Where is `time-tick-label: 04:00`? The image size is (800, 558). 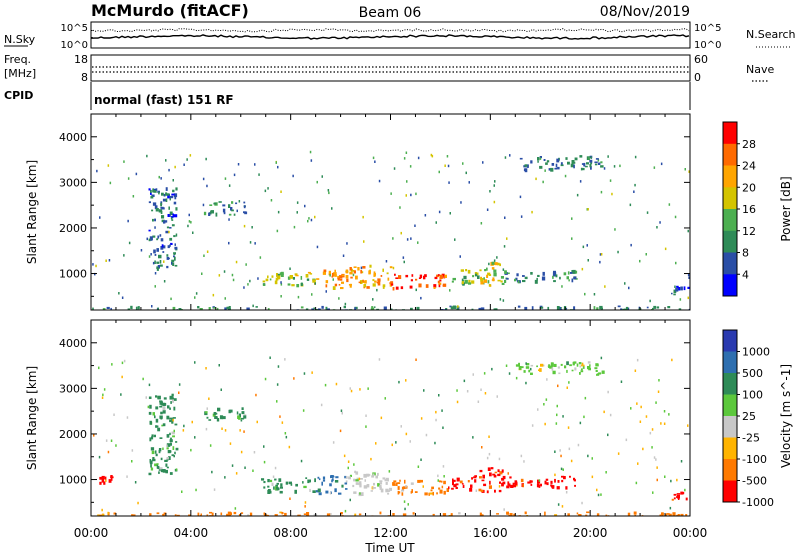
time-tick-label: 04:00 is located at coordinates (191, 533).